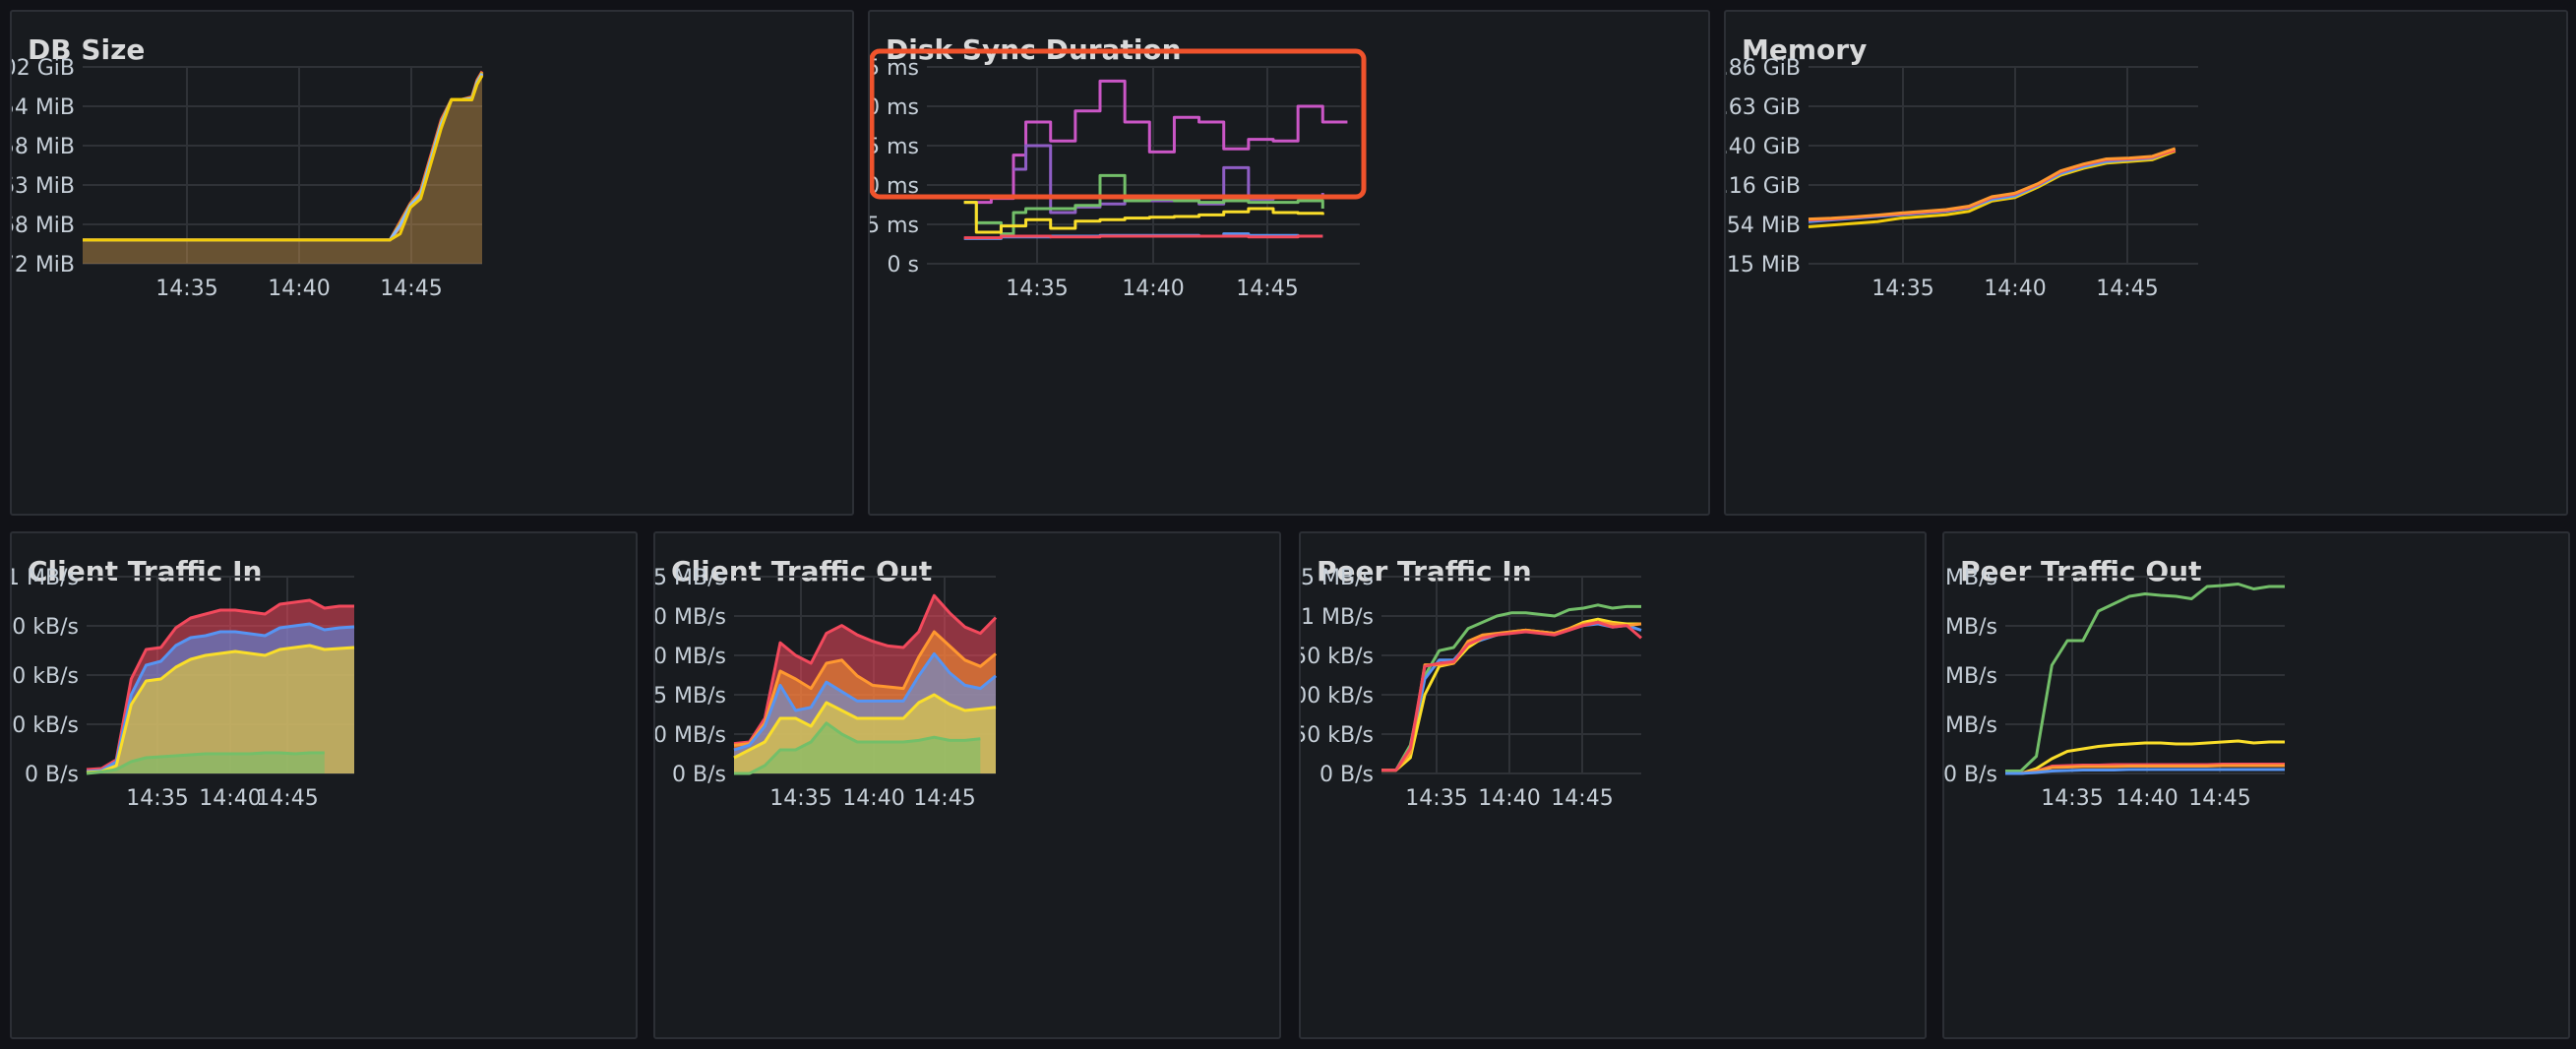 This screenshot has height=1049, width=2576. Describe the element at coordinates (690, 657) in the screenshot. I see `y-tick-label: 7.50 MB/s` at that location.